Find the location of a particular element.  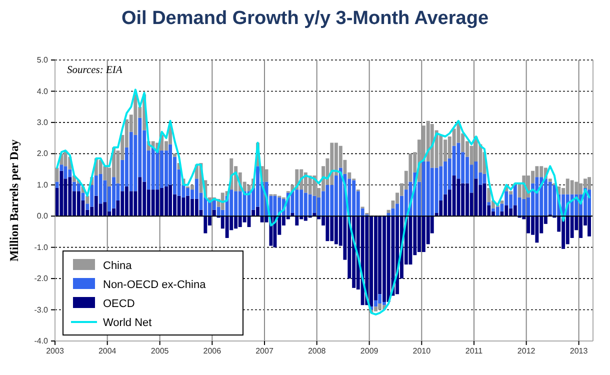

x-tick-label: 2006 is located at coordinates (212, 351).